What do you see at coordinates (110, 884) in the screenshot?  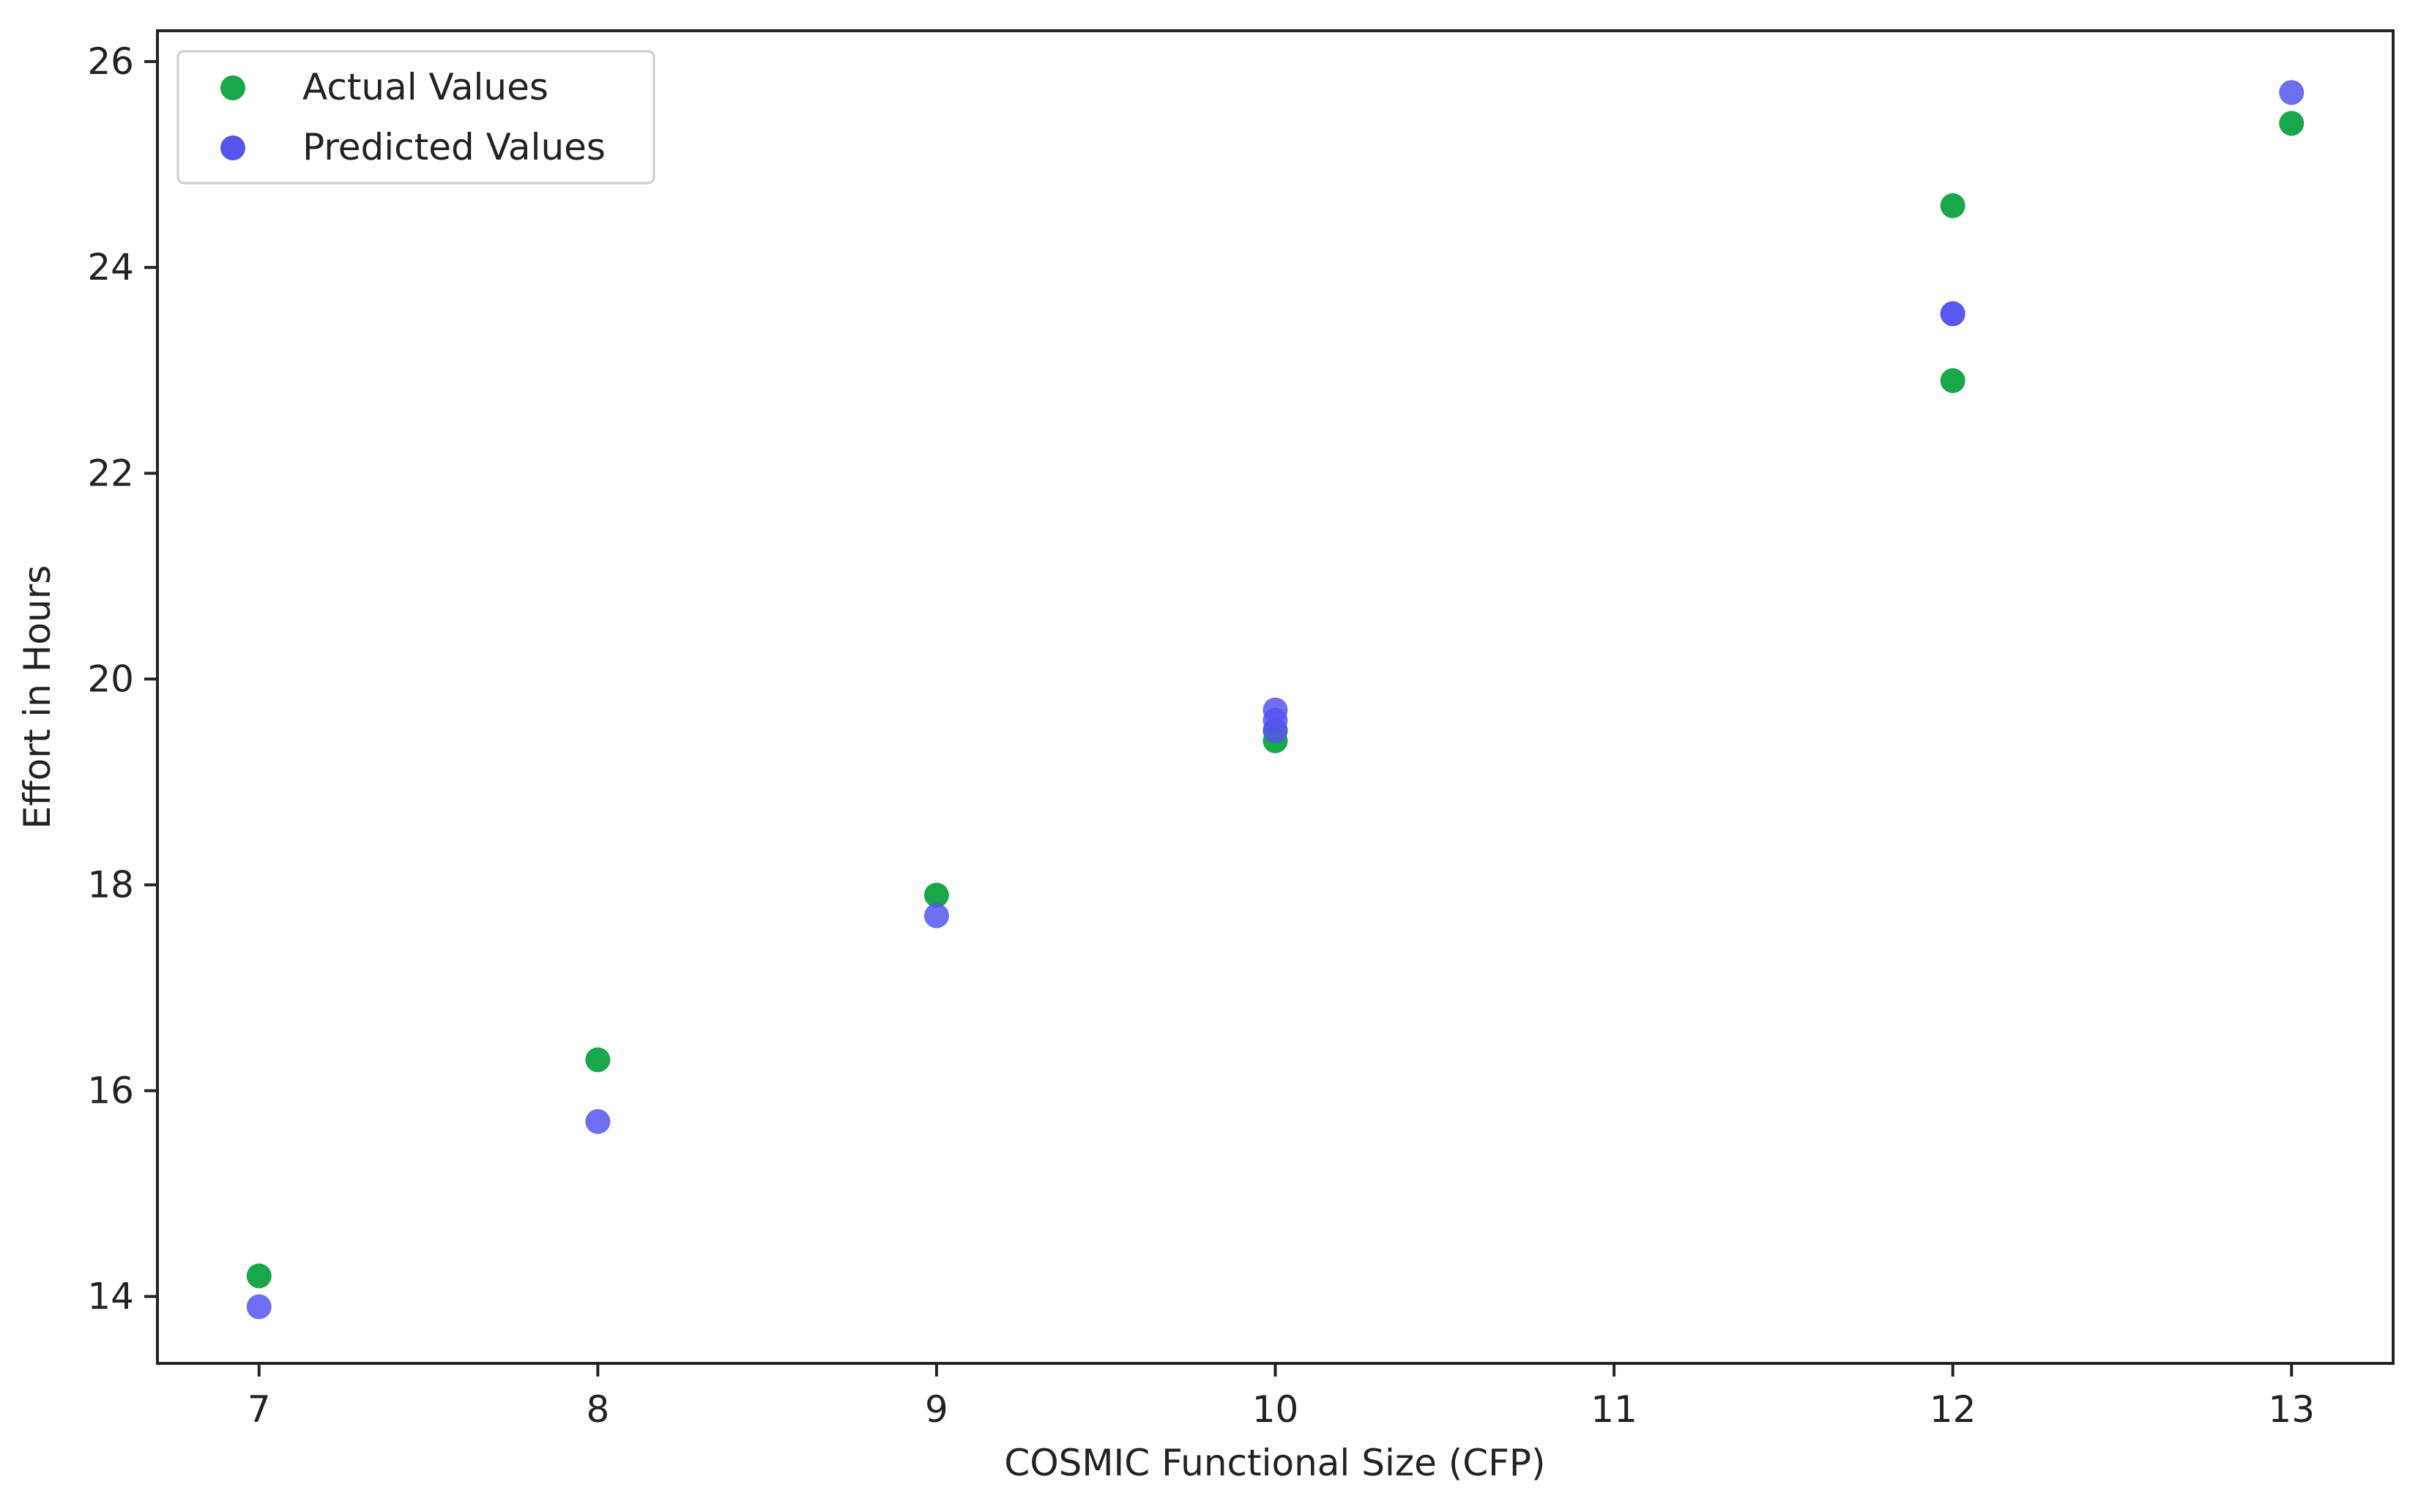 I see `y-tick-label: 18` at bounding box center [110, 884].